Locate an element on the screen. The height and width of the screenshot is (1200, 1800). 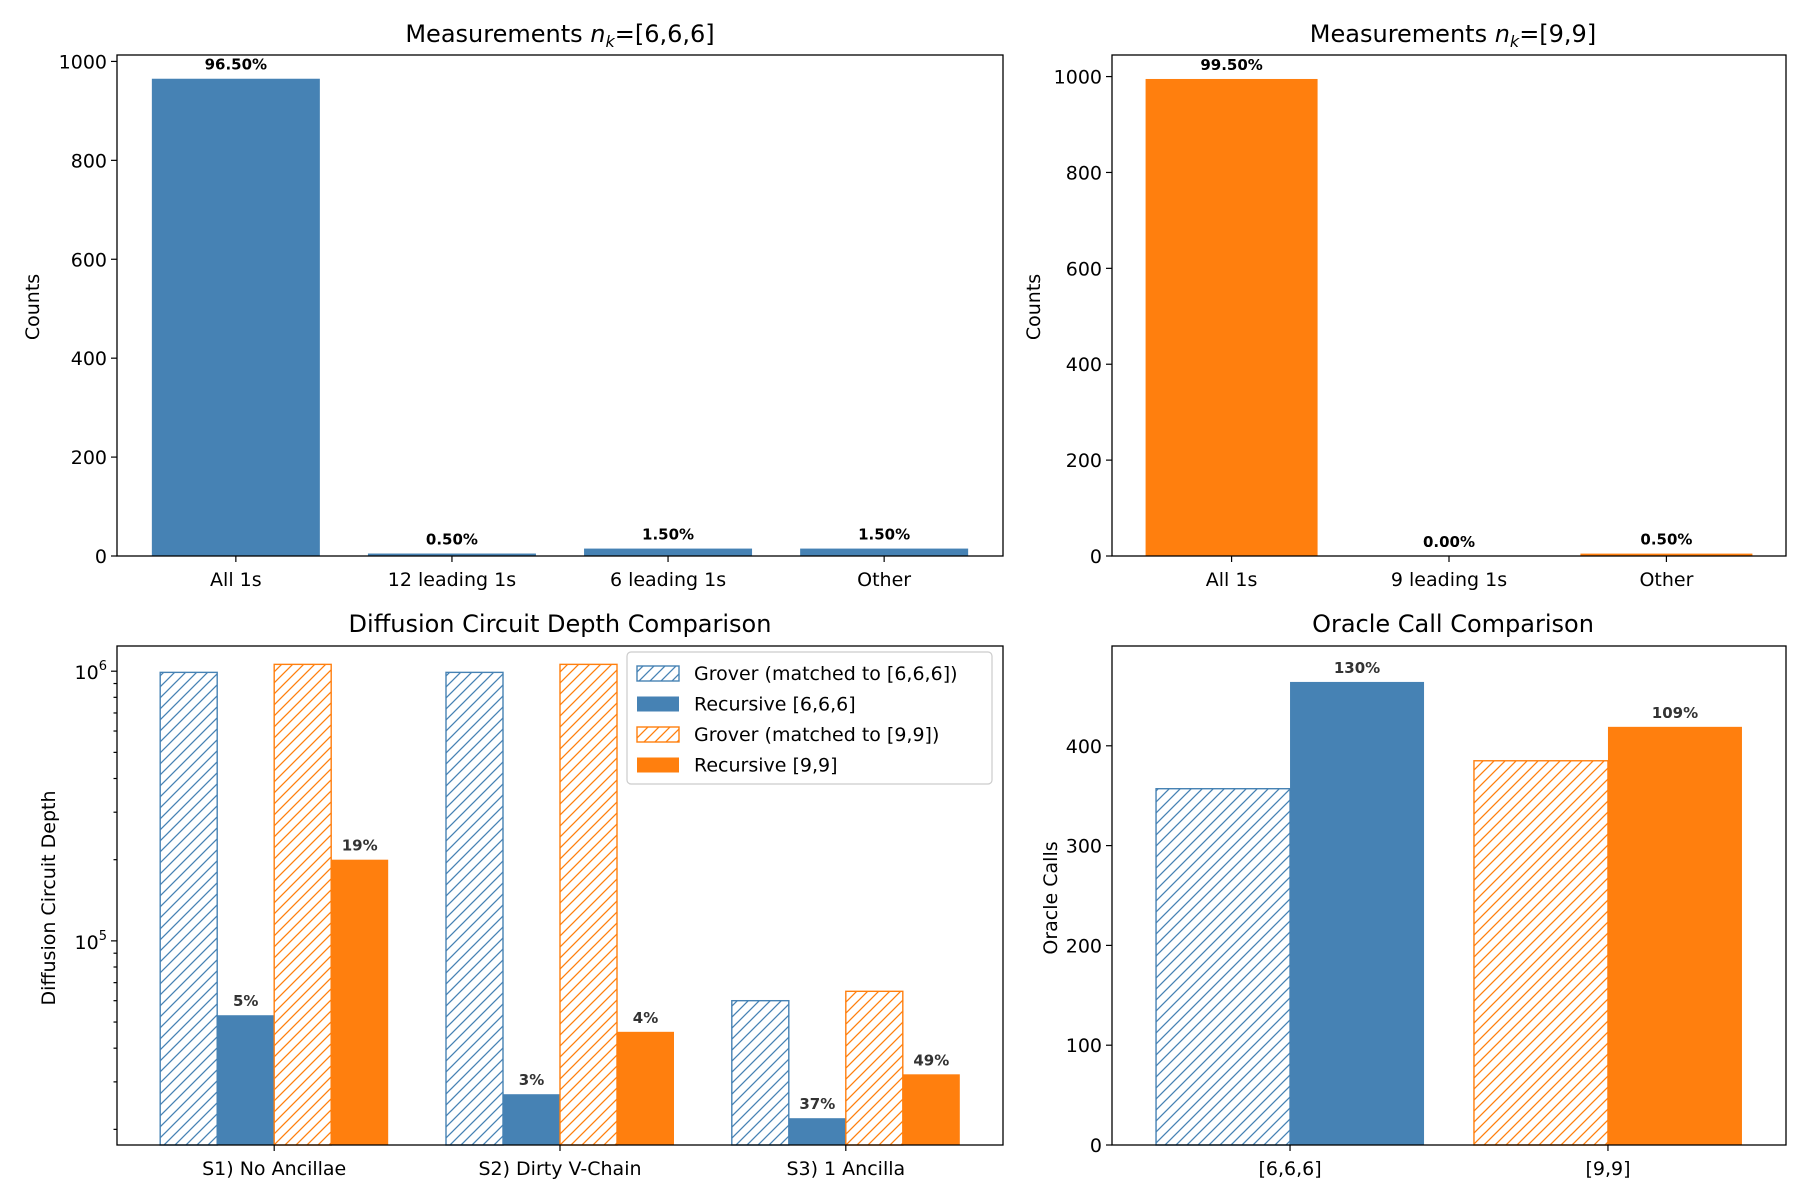
legend-label: Recursive [9,9] is located at coordinates (766, 766).